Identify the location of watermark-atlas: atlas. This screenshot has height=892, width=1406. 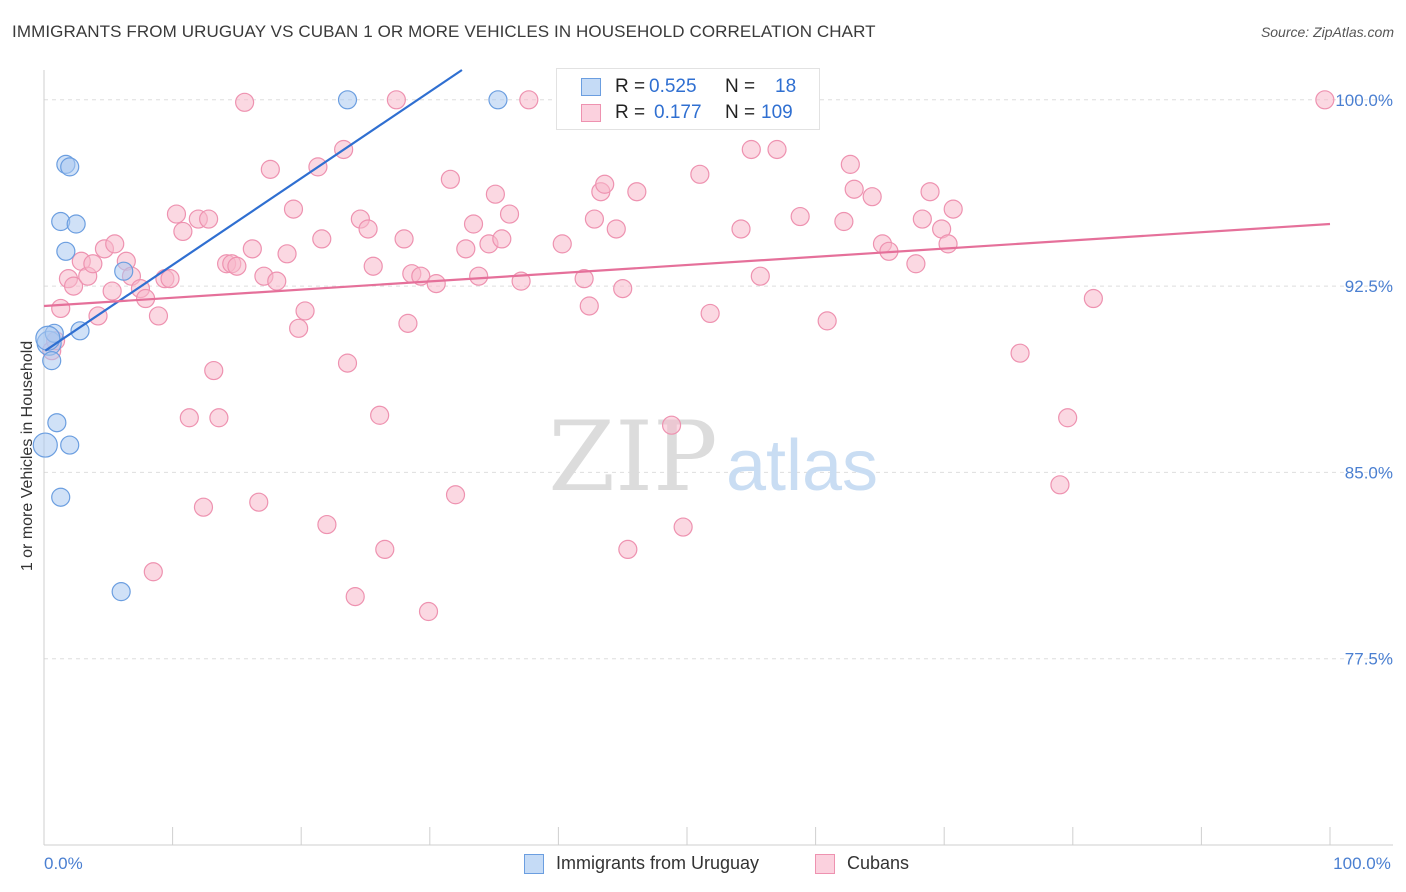
(802, 466).